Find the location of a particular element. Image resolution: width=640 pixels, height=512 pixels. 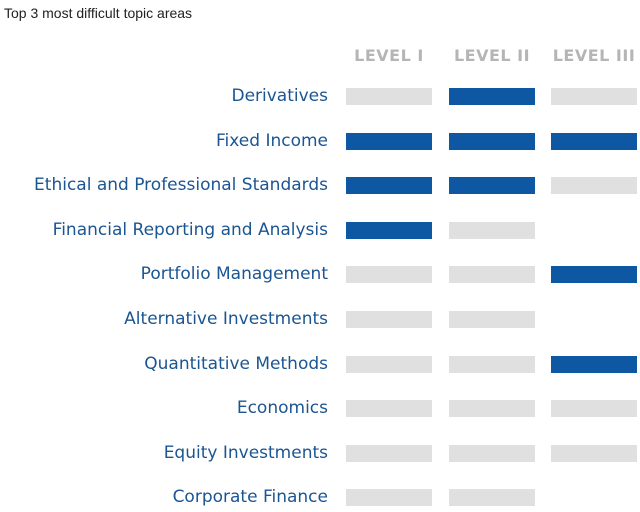

topic-row: Ethical and Professional Standards is located at coordinates (320, 185).